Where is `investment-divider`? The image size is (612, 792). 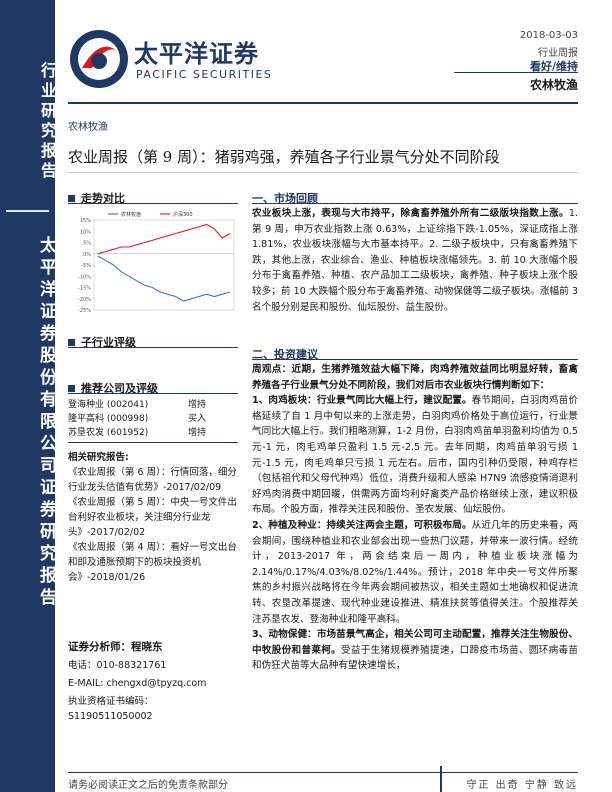 investment-divider is located at coordinates (415, 359).